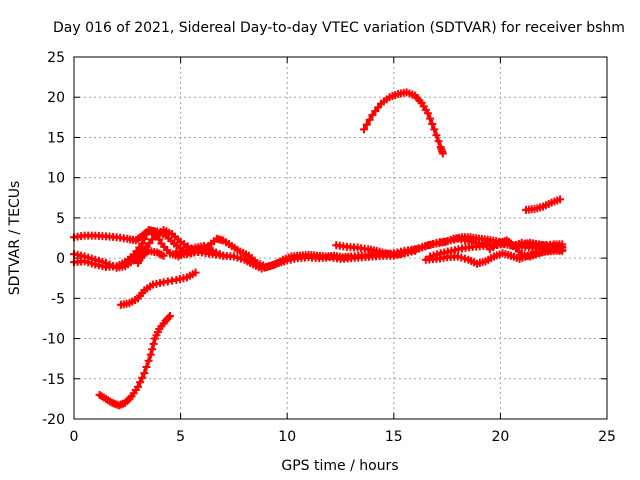 Image resolution: width=640 pixels, height=480 pixels. I want to click on series-arc-d, so click(150, 256).